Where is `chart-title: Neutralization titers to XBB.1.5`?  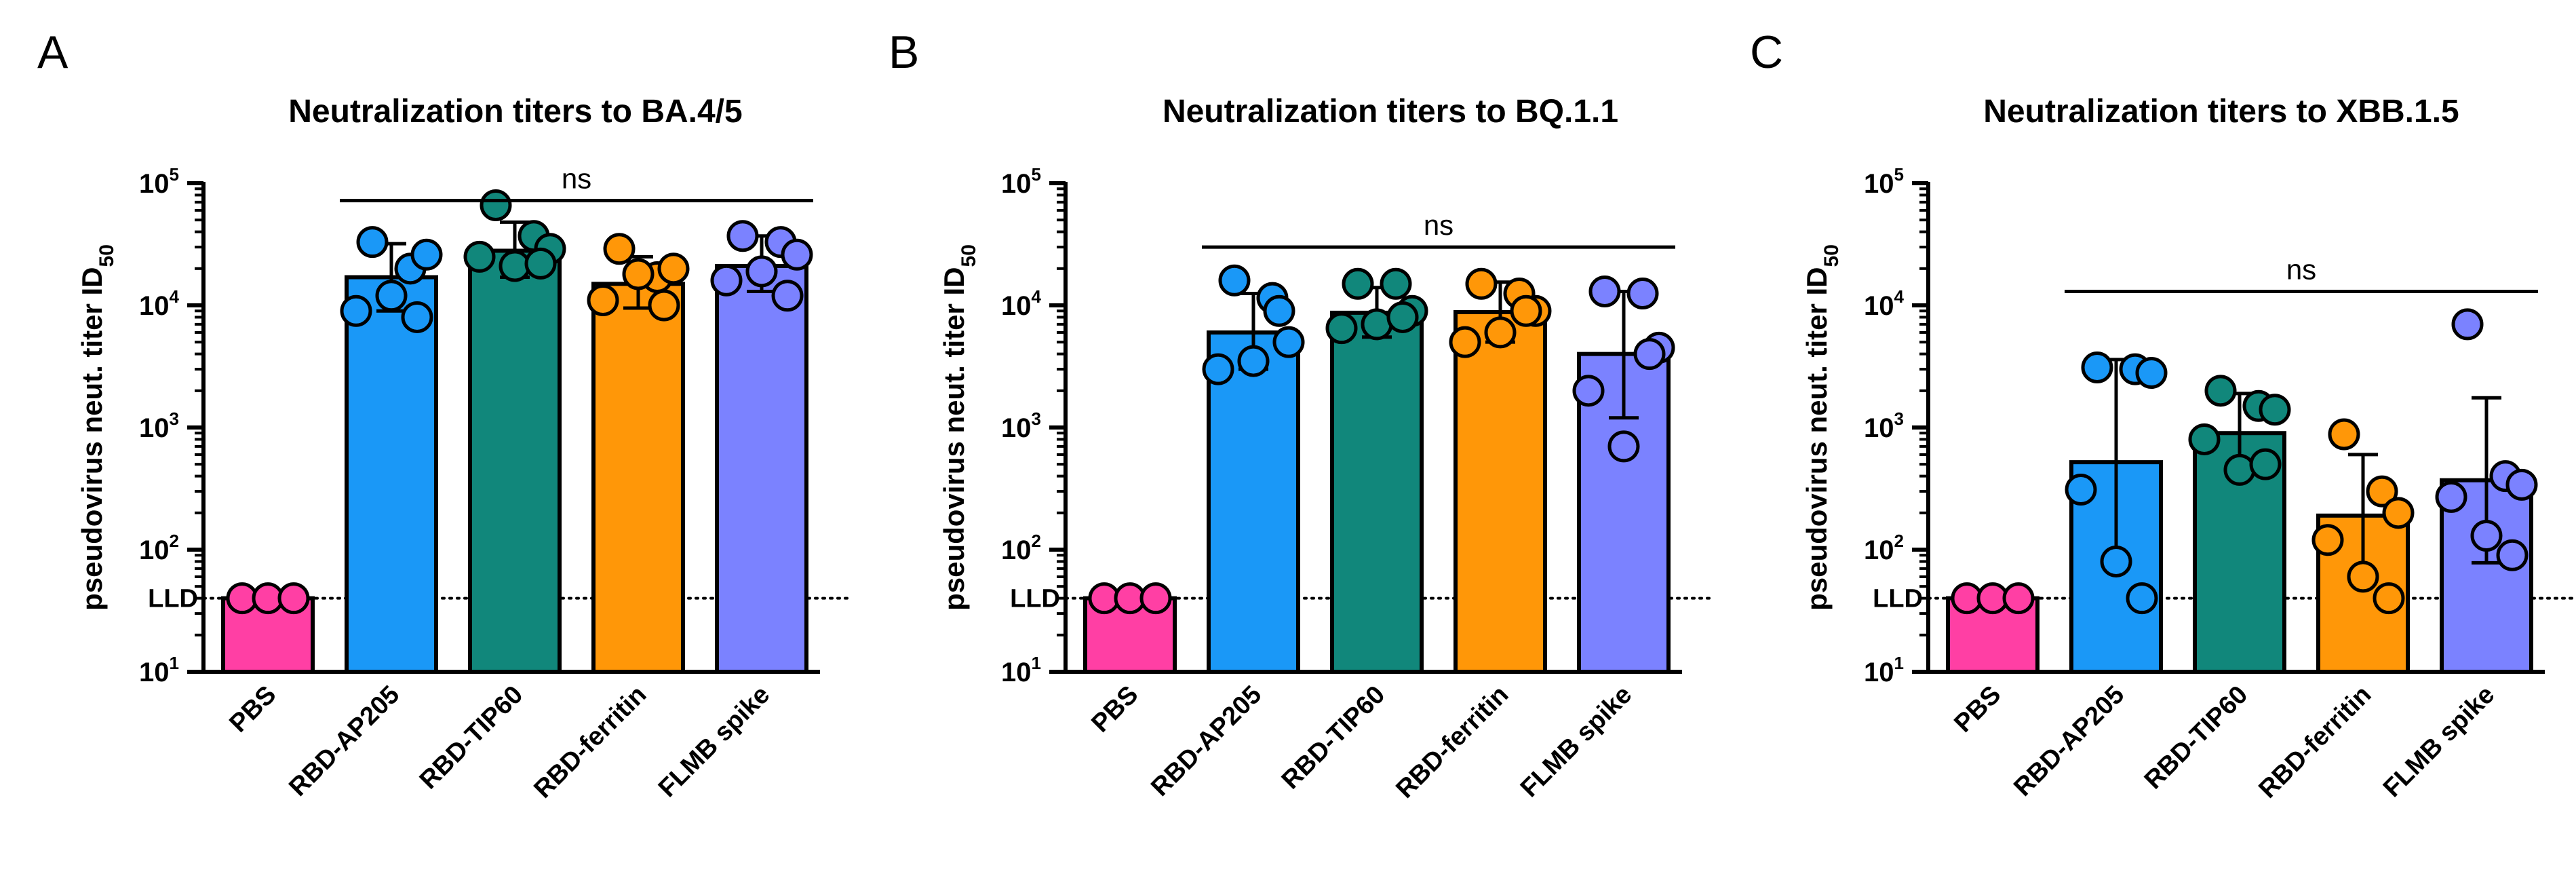
chart-title: Neutralization titers to XBB.1.5 is located at coordinates (2221, 112).